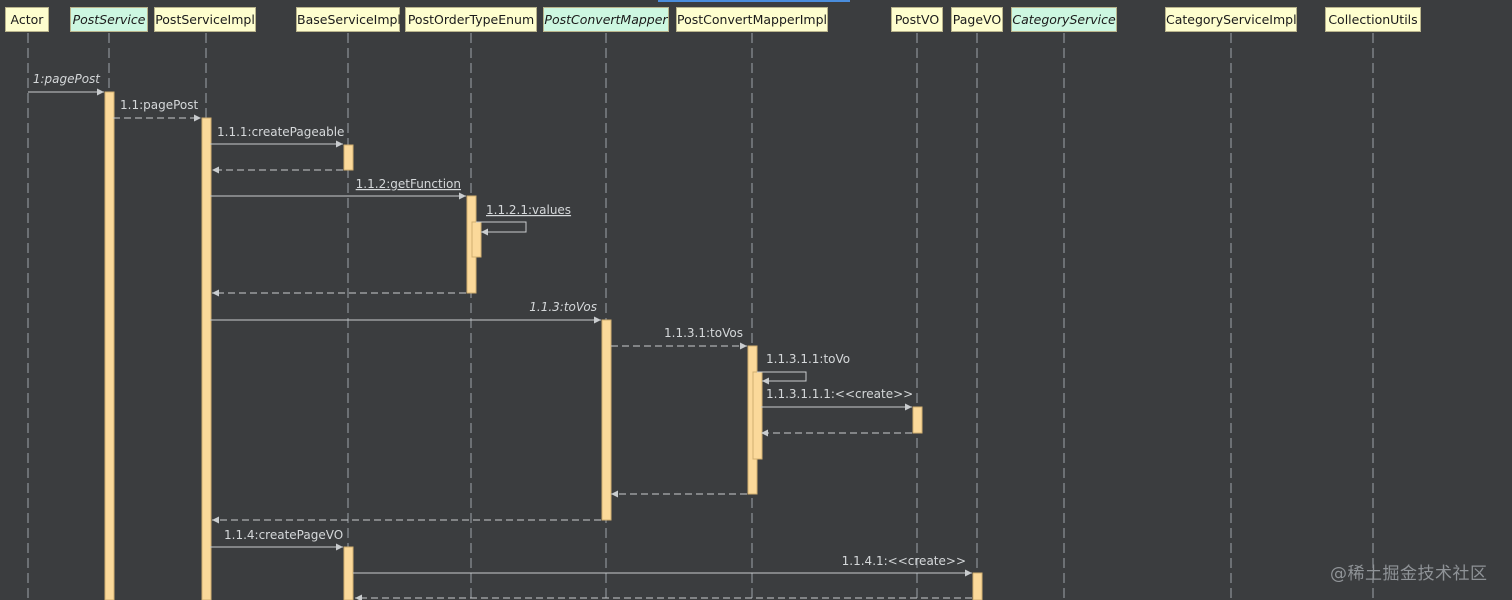 This screenshot has width=1512, height=600. I want to click on participant-actor: Actor, so click(27, 19).